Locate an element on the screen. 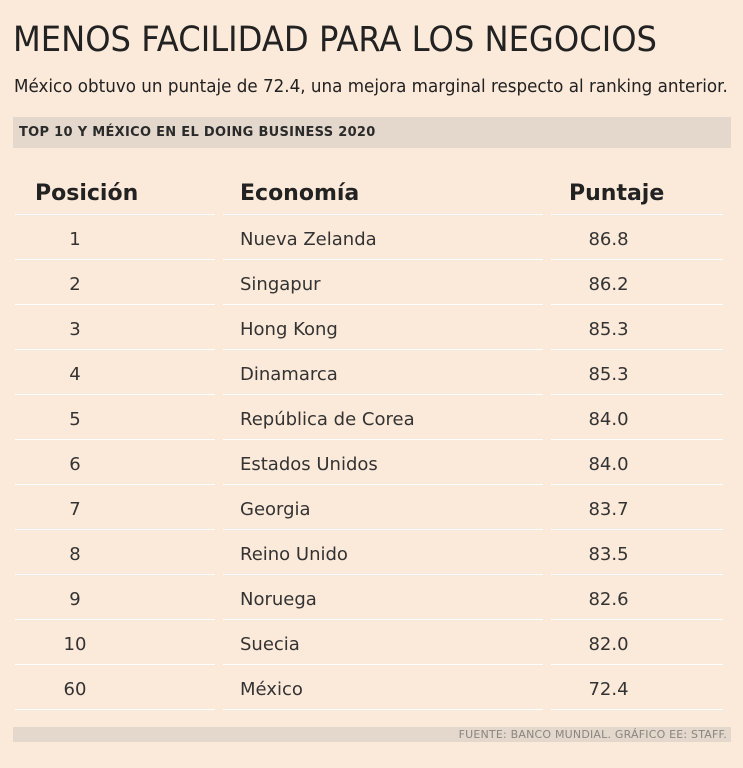  table-cell-position: 9 is located at coordinates (115, 597).